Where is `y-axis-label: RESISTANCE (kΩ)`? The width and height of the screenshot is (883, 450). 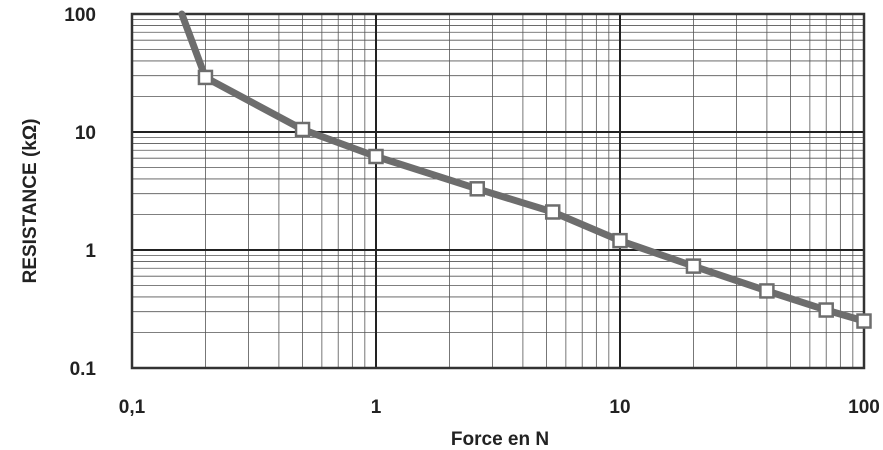 y-axis-label: RESISTANCE (kΩ) is located at coordinates (30, 201).